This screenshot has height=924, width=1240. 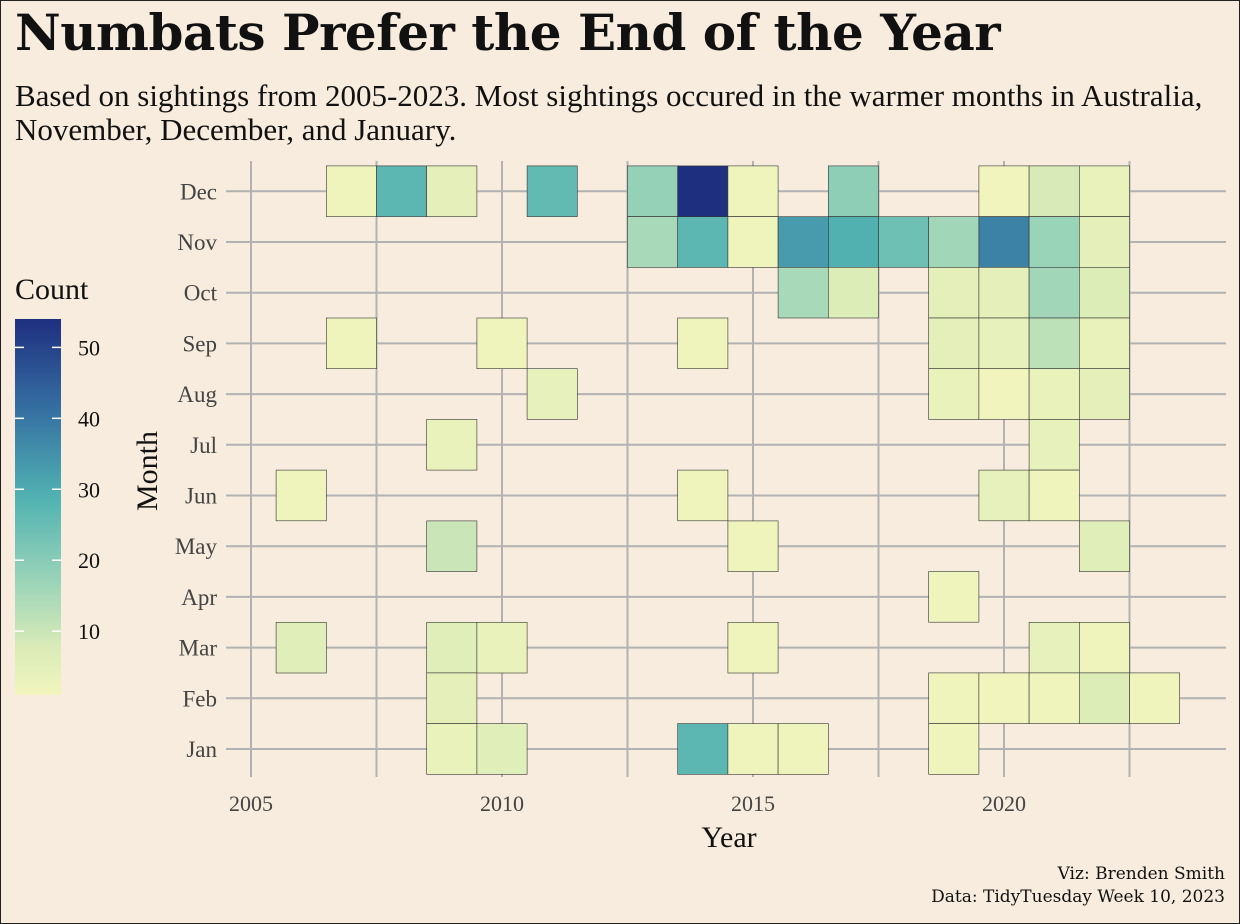 I want to click on y-tick-label: Dec, so click(x=198, y=191).